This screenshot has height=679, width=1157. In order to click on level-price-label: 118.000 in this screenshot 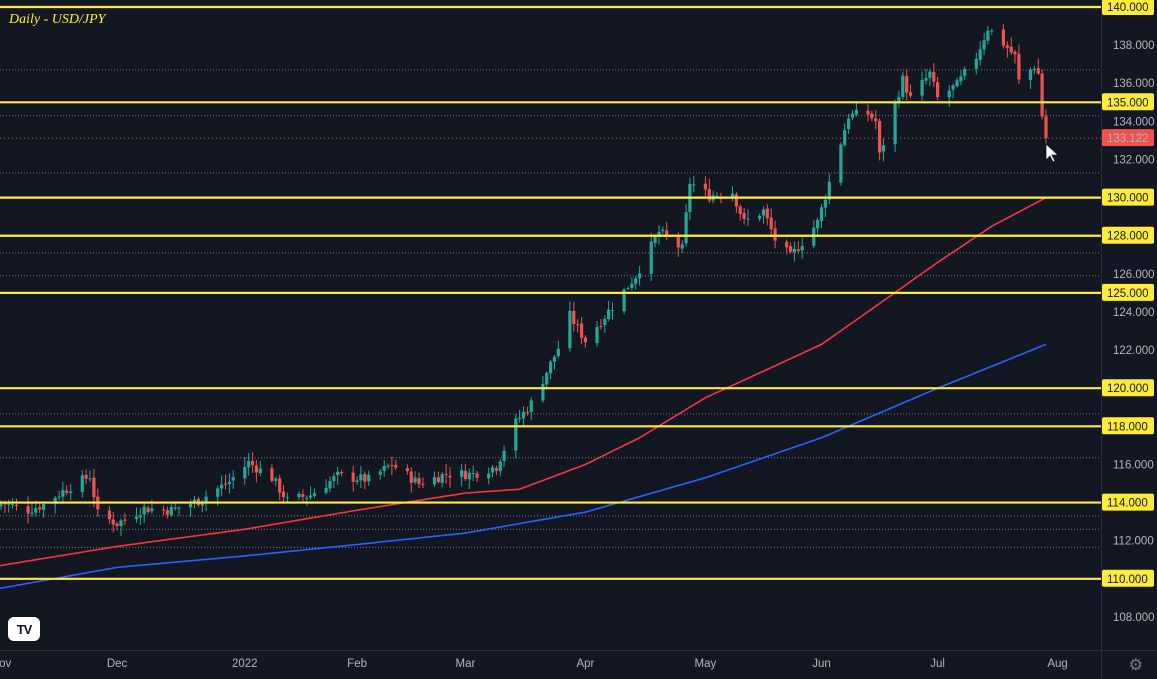, I will do `click(1127, 427)`.